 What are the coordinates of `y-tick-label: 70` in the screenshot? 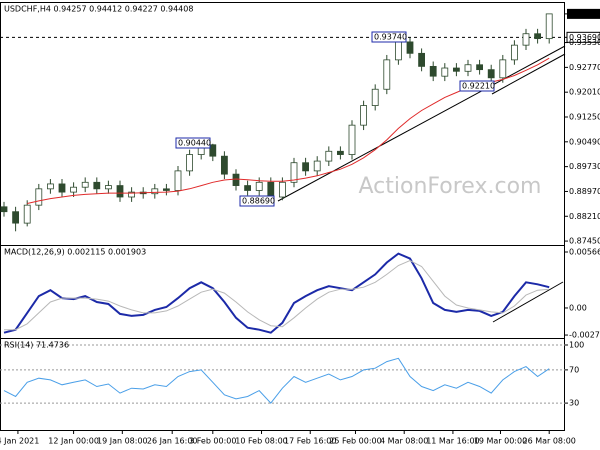 It's located at (574, 369).